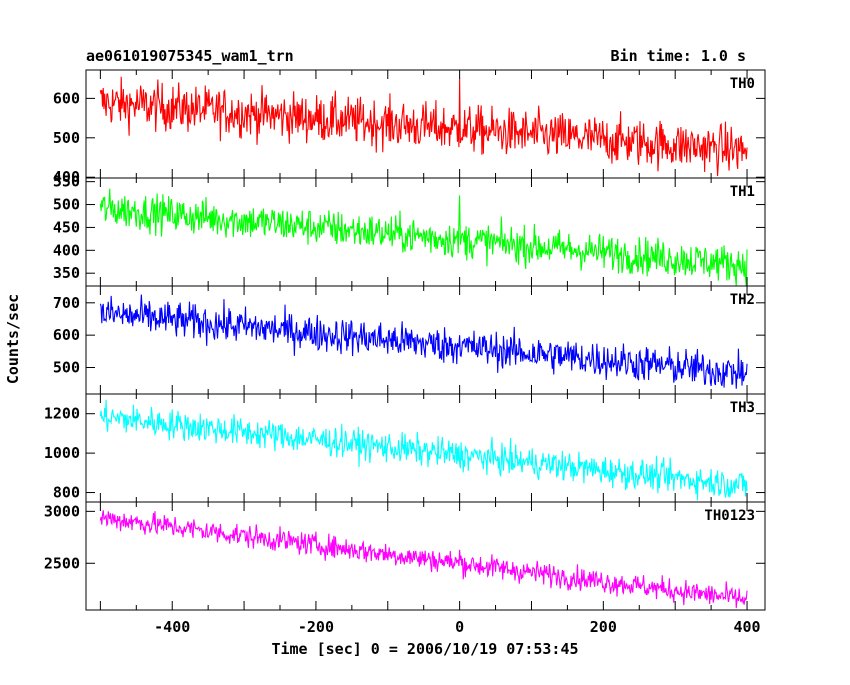 Image resolution: width=850 pixels, height=685 pixels. I want to click on panel-frame-th0123, so click(425, 556).